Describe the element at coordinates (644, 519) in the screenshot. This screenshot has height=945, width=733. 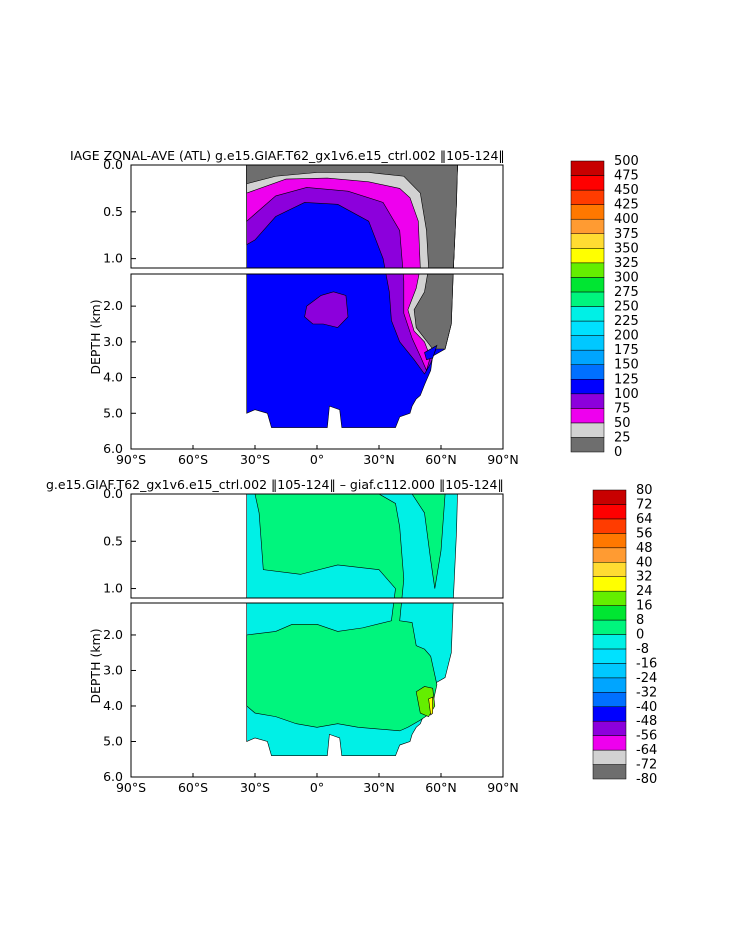
I see `colorbar-label: 64` at that location.